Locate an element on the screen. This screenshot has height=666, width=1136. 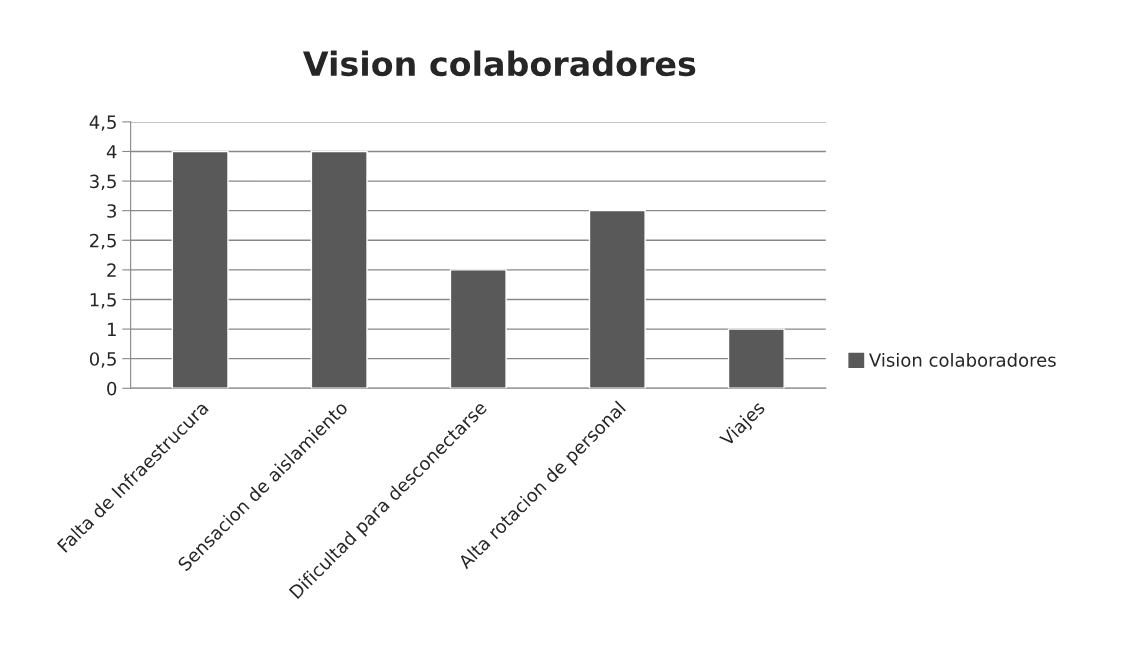
chart-title: Vision colaboradores is located at coordinates (499, 63).